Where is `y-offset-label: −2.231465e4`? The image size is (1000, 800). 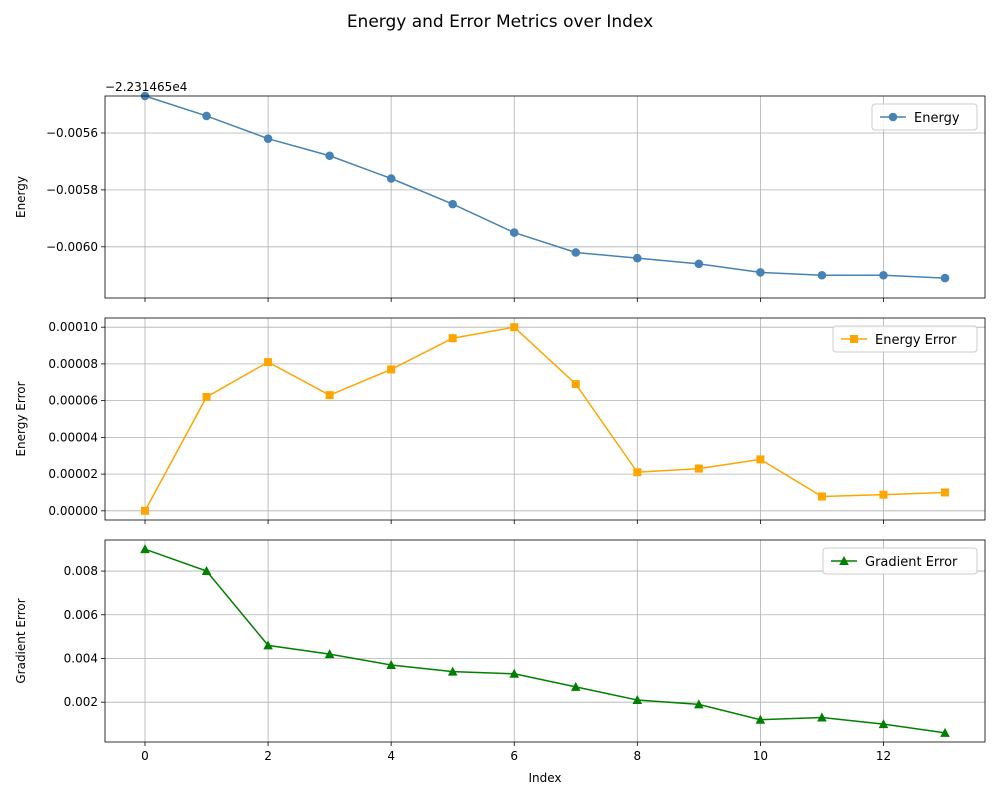
y-offset-label: −2.231465e4 is located at coordinates (146, 87).